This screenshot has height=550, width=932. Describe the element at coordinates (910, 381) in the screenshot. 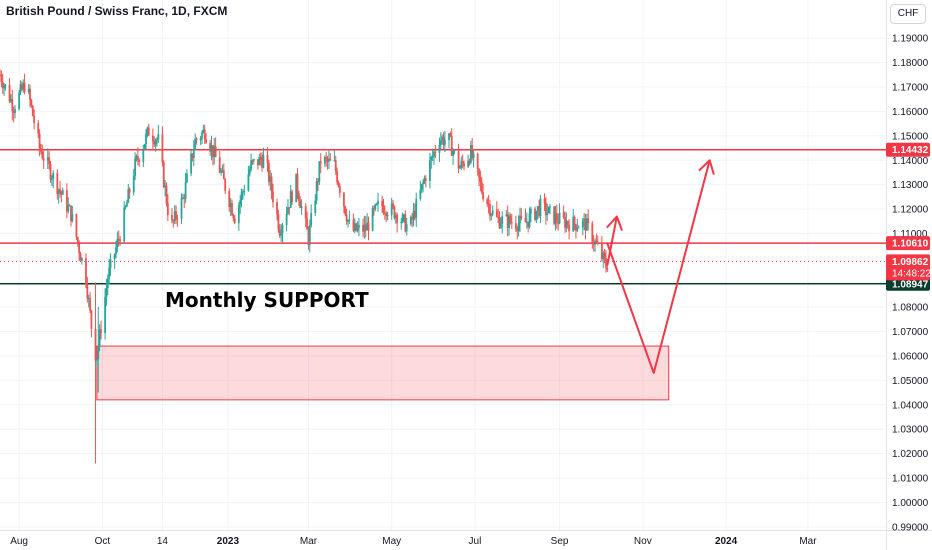

I see `y-tick-label: 1.05000` at that location.